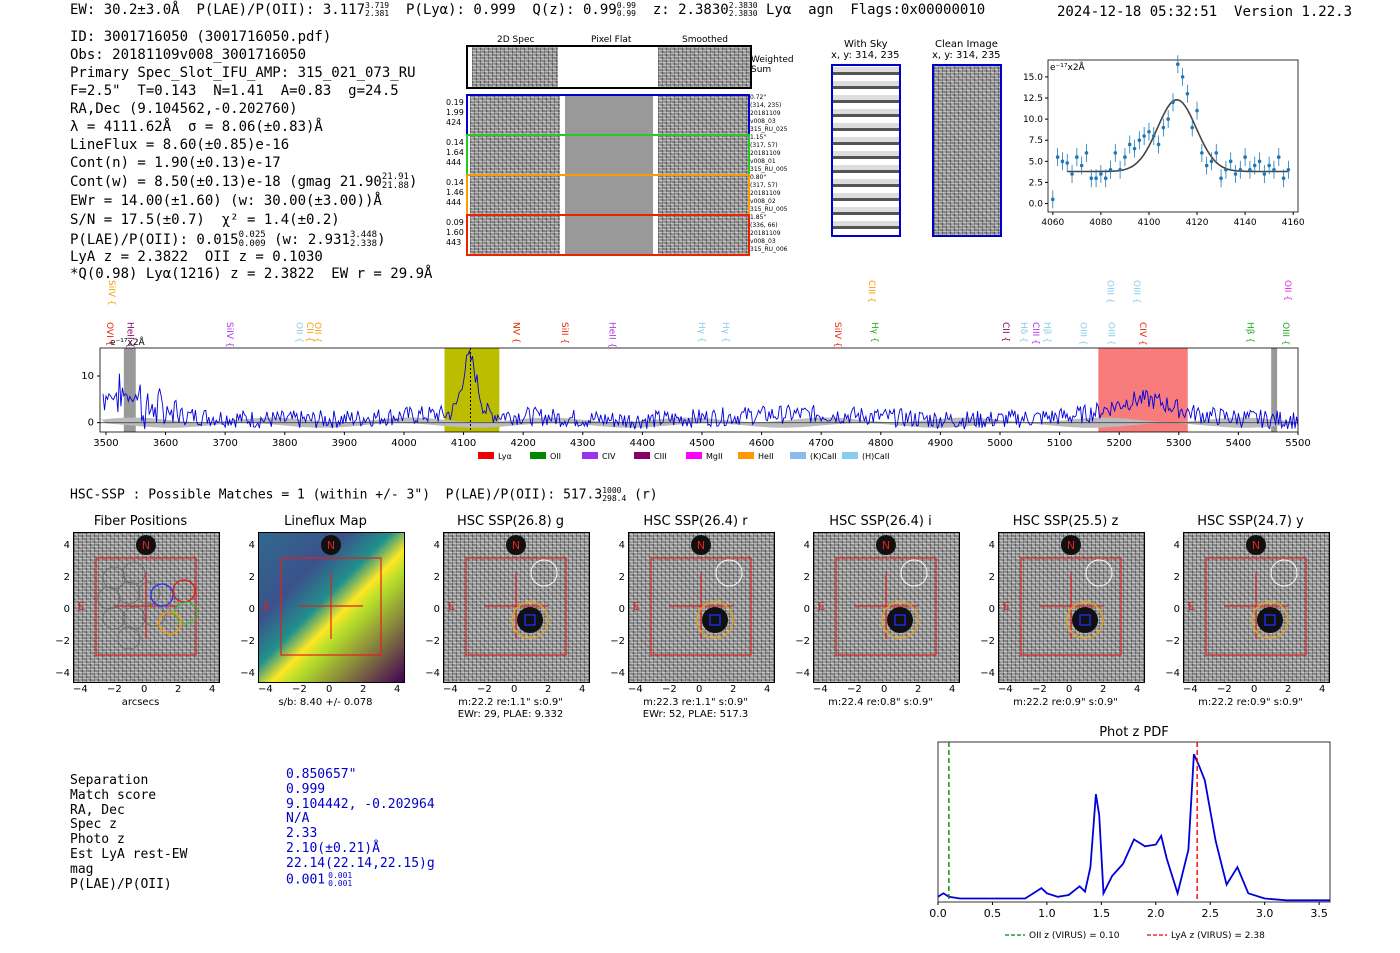 The image size is (1400, 953). What do you see at coordinates (692, 595) in the screenshot?
I see `hsc-overlay: NE` at bounding box center [692, 595].